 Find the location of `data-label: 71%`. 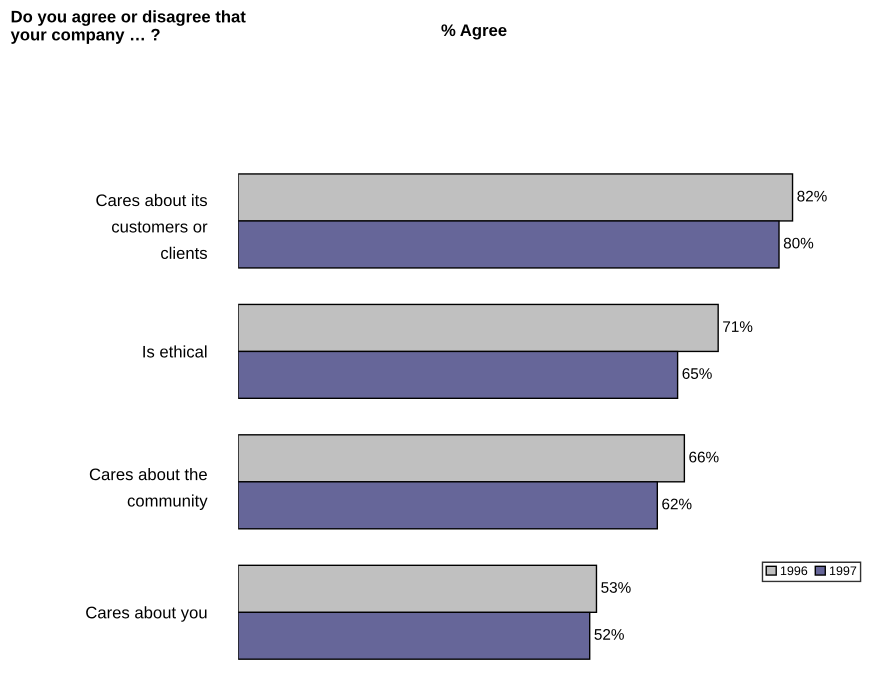

data-label: 71% is located at coordinates (737, 326).